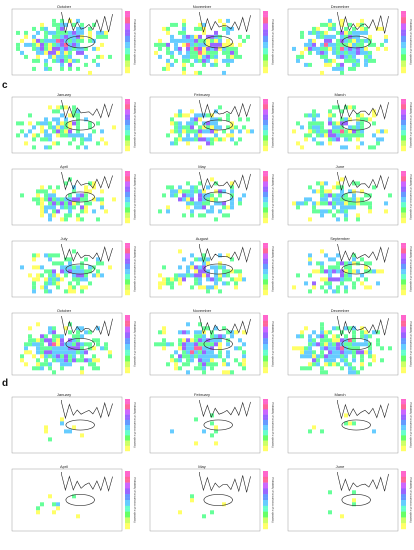  I want to click on colorbar: Probability of occurrence of a spawning, so click(131, 42).